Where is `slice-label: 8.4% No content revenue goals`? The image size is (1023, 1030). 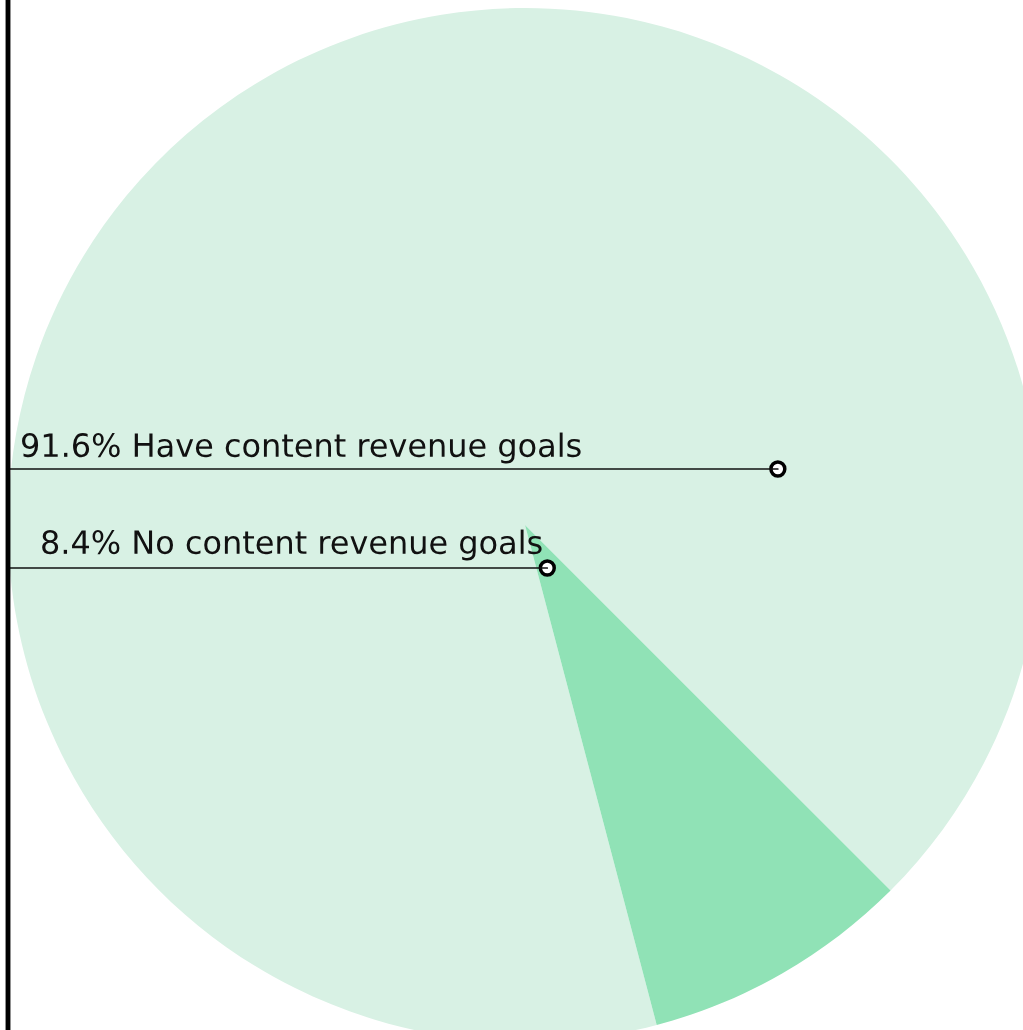
slice-label: 8.4% No content revenue goals is located at coordinates (292, 545).